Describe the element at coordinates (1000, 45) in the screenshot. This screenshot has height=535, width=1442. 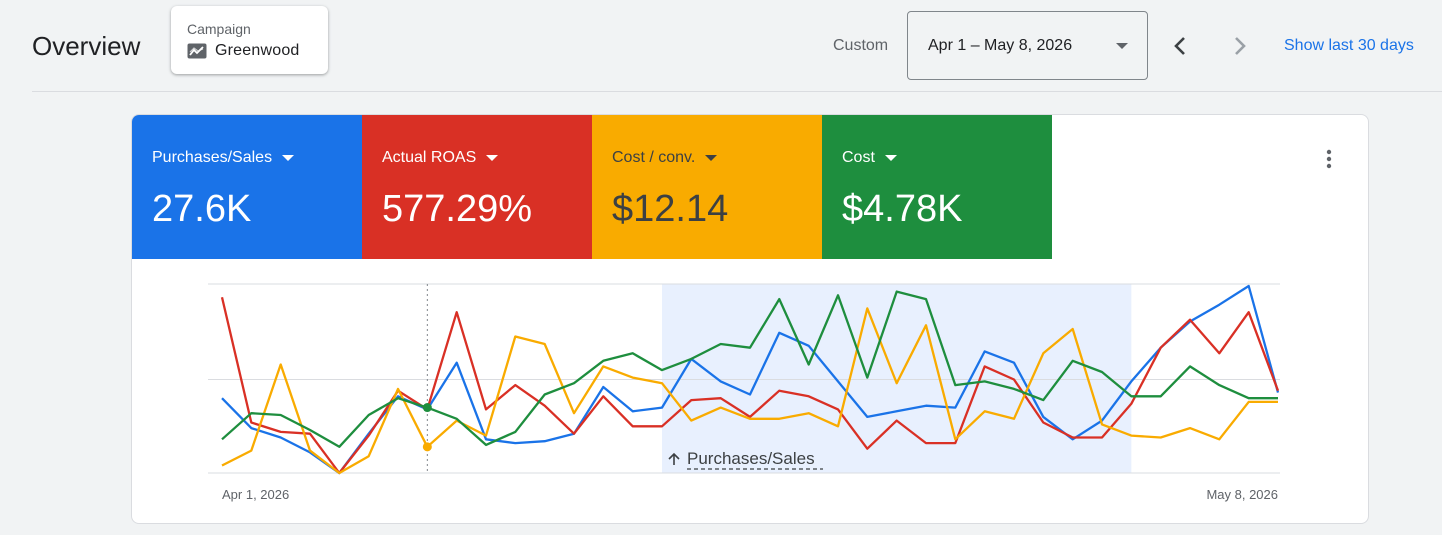
I see `date-range-value: Apr 1 – May 8, 2026` at that location.